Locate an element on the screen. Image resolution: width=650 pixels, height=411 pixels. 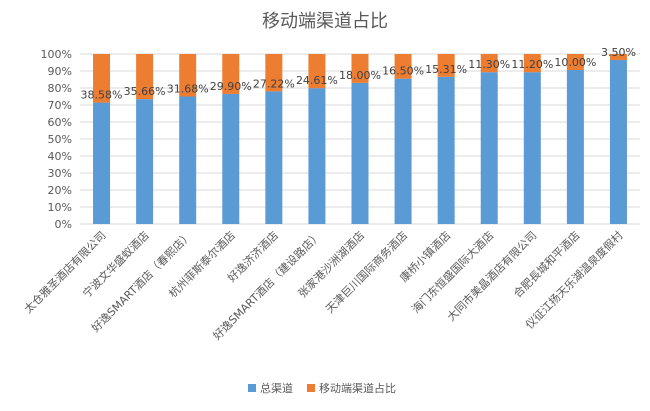
y-tick-label: 80% is located at coordinates (60, 88).